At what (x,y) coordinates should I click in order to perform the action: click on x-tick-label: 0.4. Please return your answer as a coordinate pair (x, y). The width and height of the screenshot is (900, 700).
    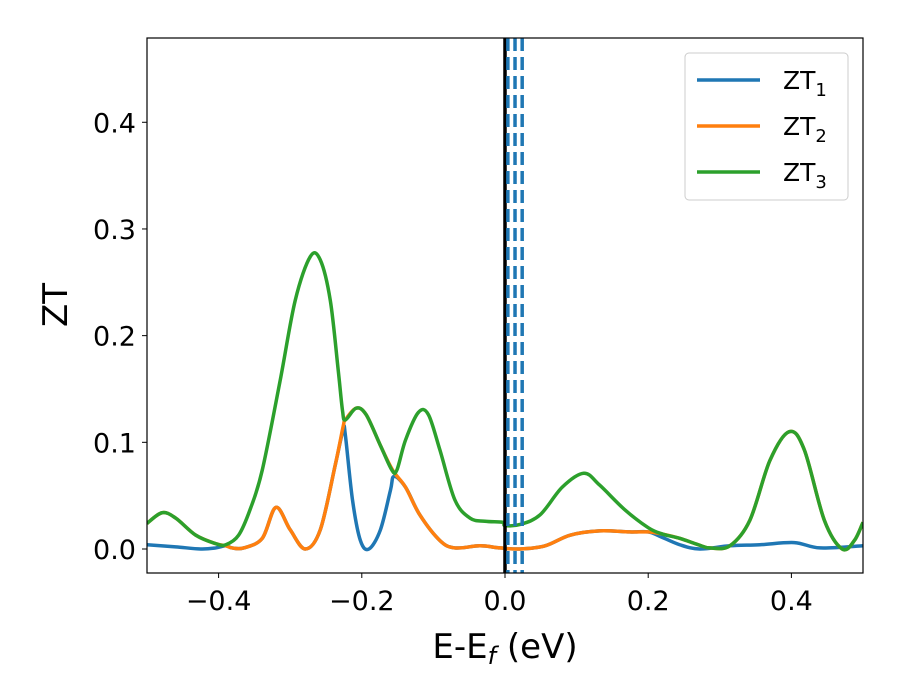
    Looking at the image, I should click on (791, 601).